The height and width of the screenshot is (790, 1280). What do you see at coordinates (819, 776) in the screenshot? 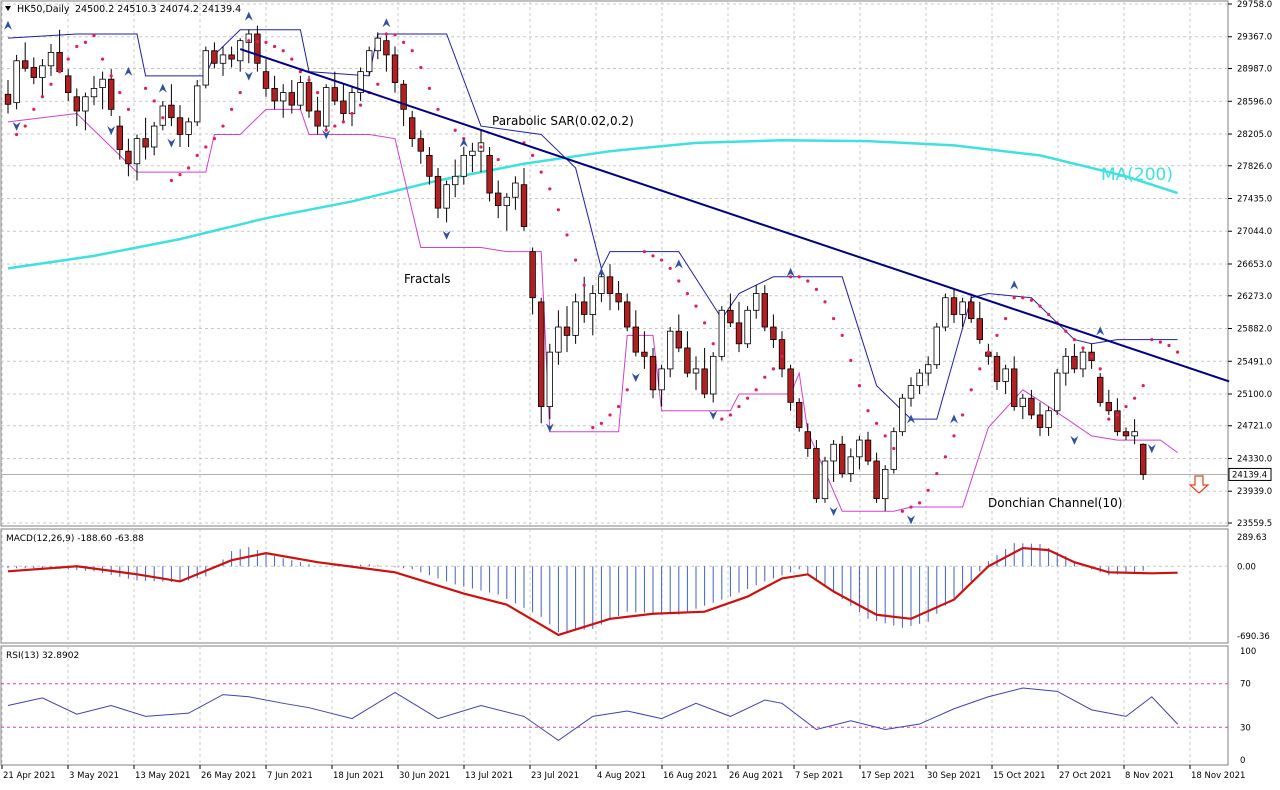
I see `date-tick-label: 7 Sep 2021` at bounding box center [819, 776].